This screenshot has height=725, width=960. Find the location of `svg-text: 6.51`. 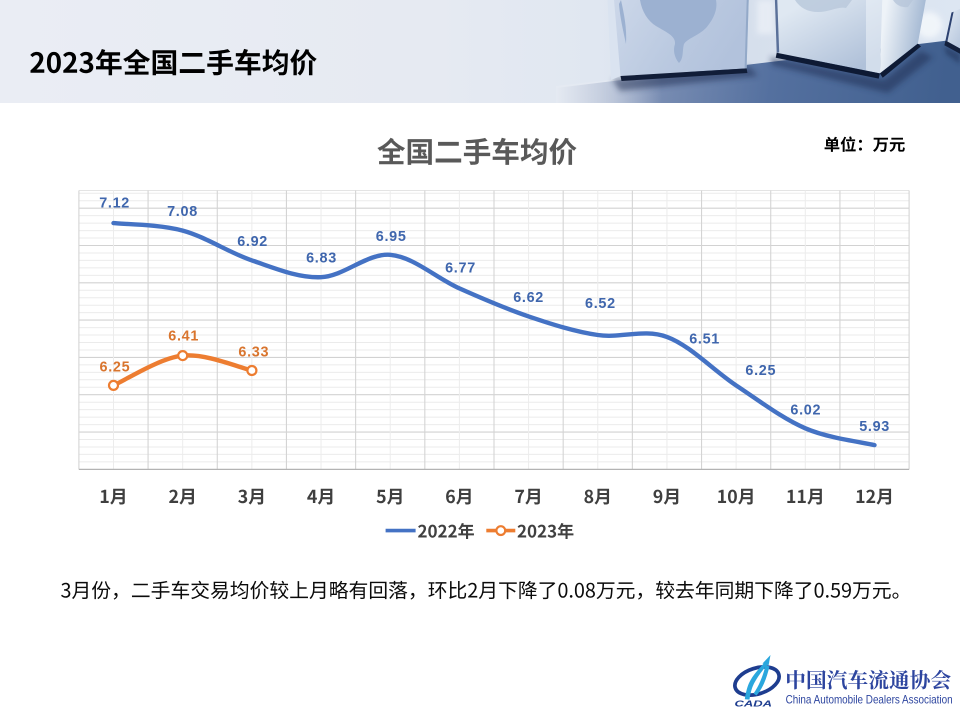

svg-text: 6.51 is located at coordinates (704, 339).